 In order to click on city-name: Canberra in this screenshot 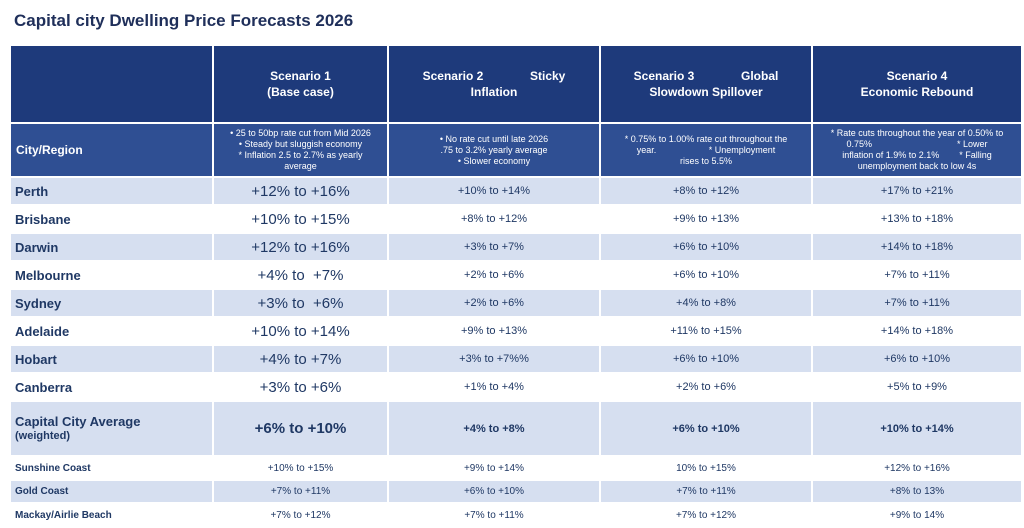, I will do `click(44, 387)`.